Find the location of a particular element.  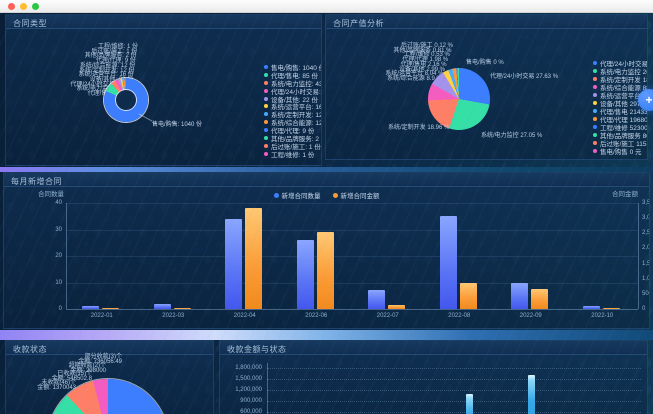

x-axis-label: 2022-08 is located at coordinates (459, 316).